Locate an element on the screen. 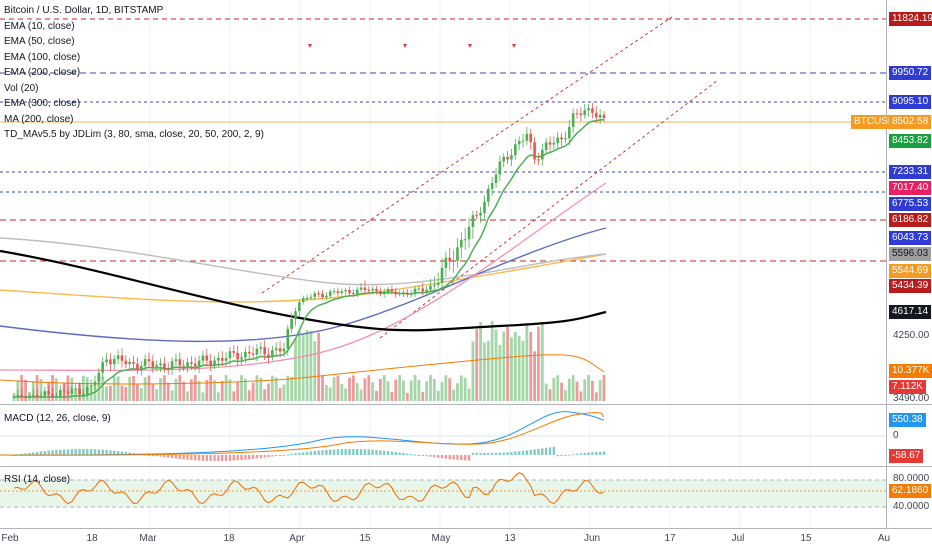  volume-ma-line is located at coordinates (302, 369).